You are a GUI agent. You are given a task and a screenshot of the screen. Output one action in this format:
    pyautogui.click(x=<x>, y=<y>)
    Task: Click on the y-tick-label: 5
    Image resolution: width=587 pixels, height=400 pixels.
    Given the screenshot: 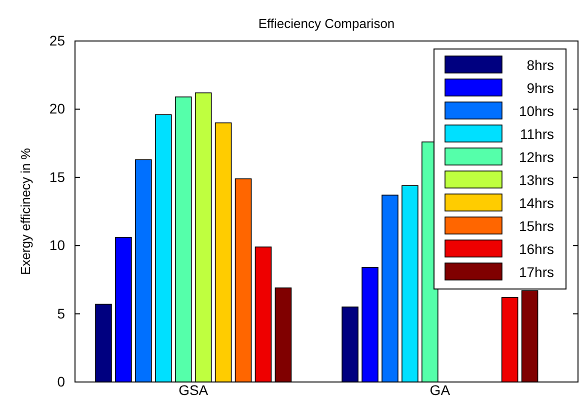 What is the action you would take?
    pyautogui.click(x=61, y=313)
    